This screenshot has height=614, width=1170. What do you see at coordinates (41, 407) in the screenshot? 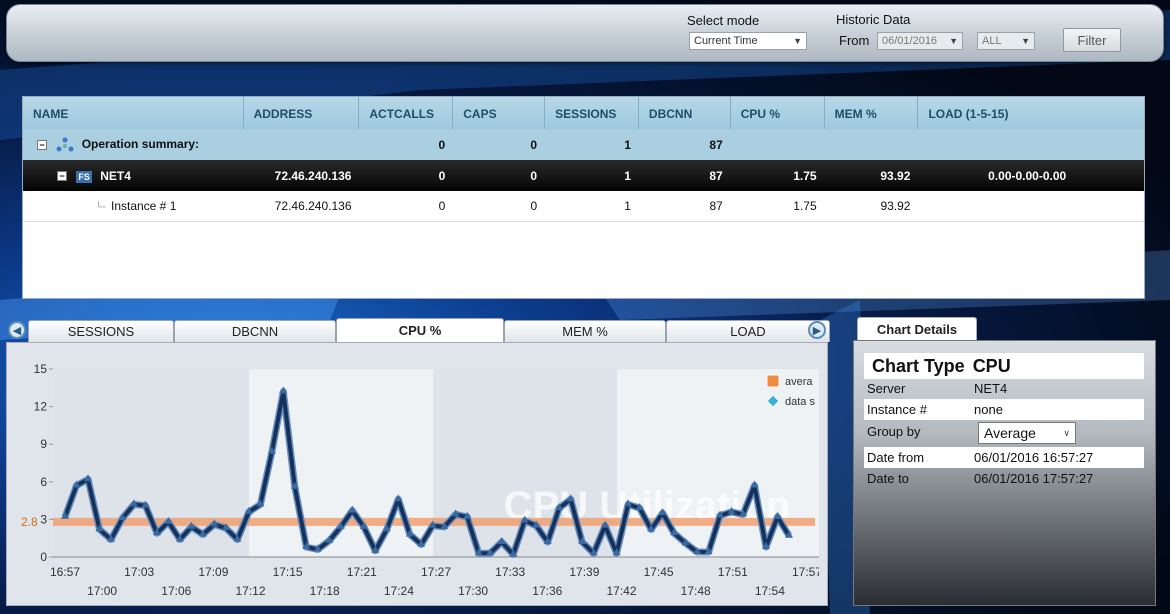
I see `y-tick-label: 12` at bounding box center [41, 407].